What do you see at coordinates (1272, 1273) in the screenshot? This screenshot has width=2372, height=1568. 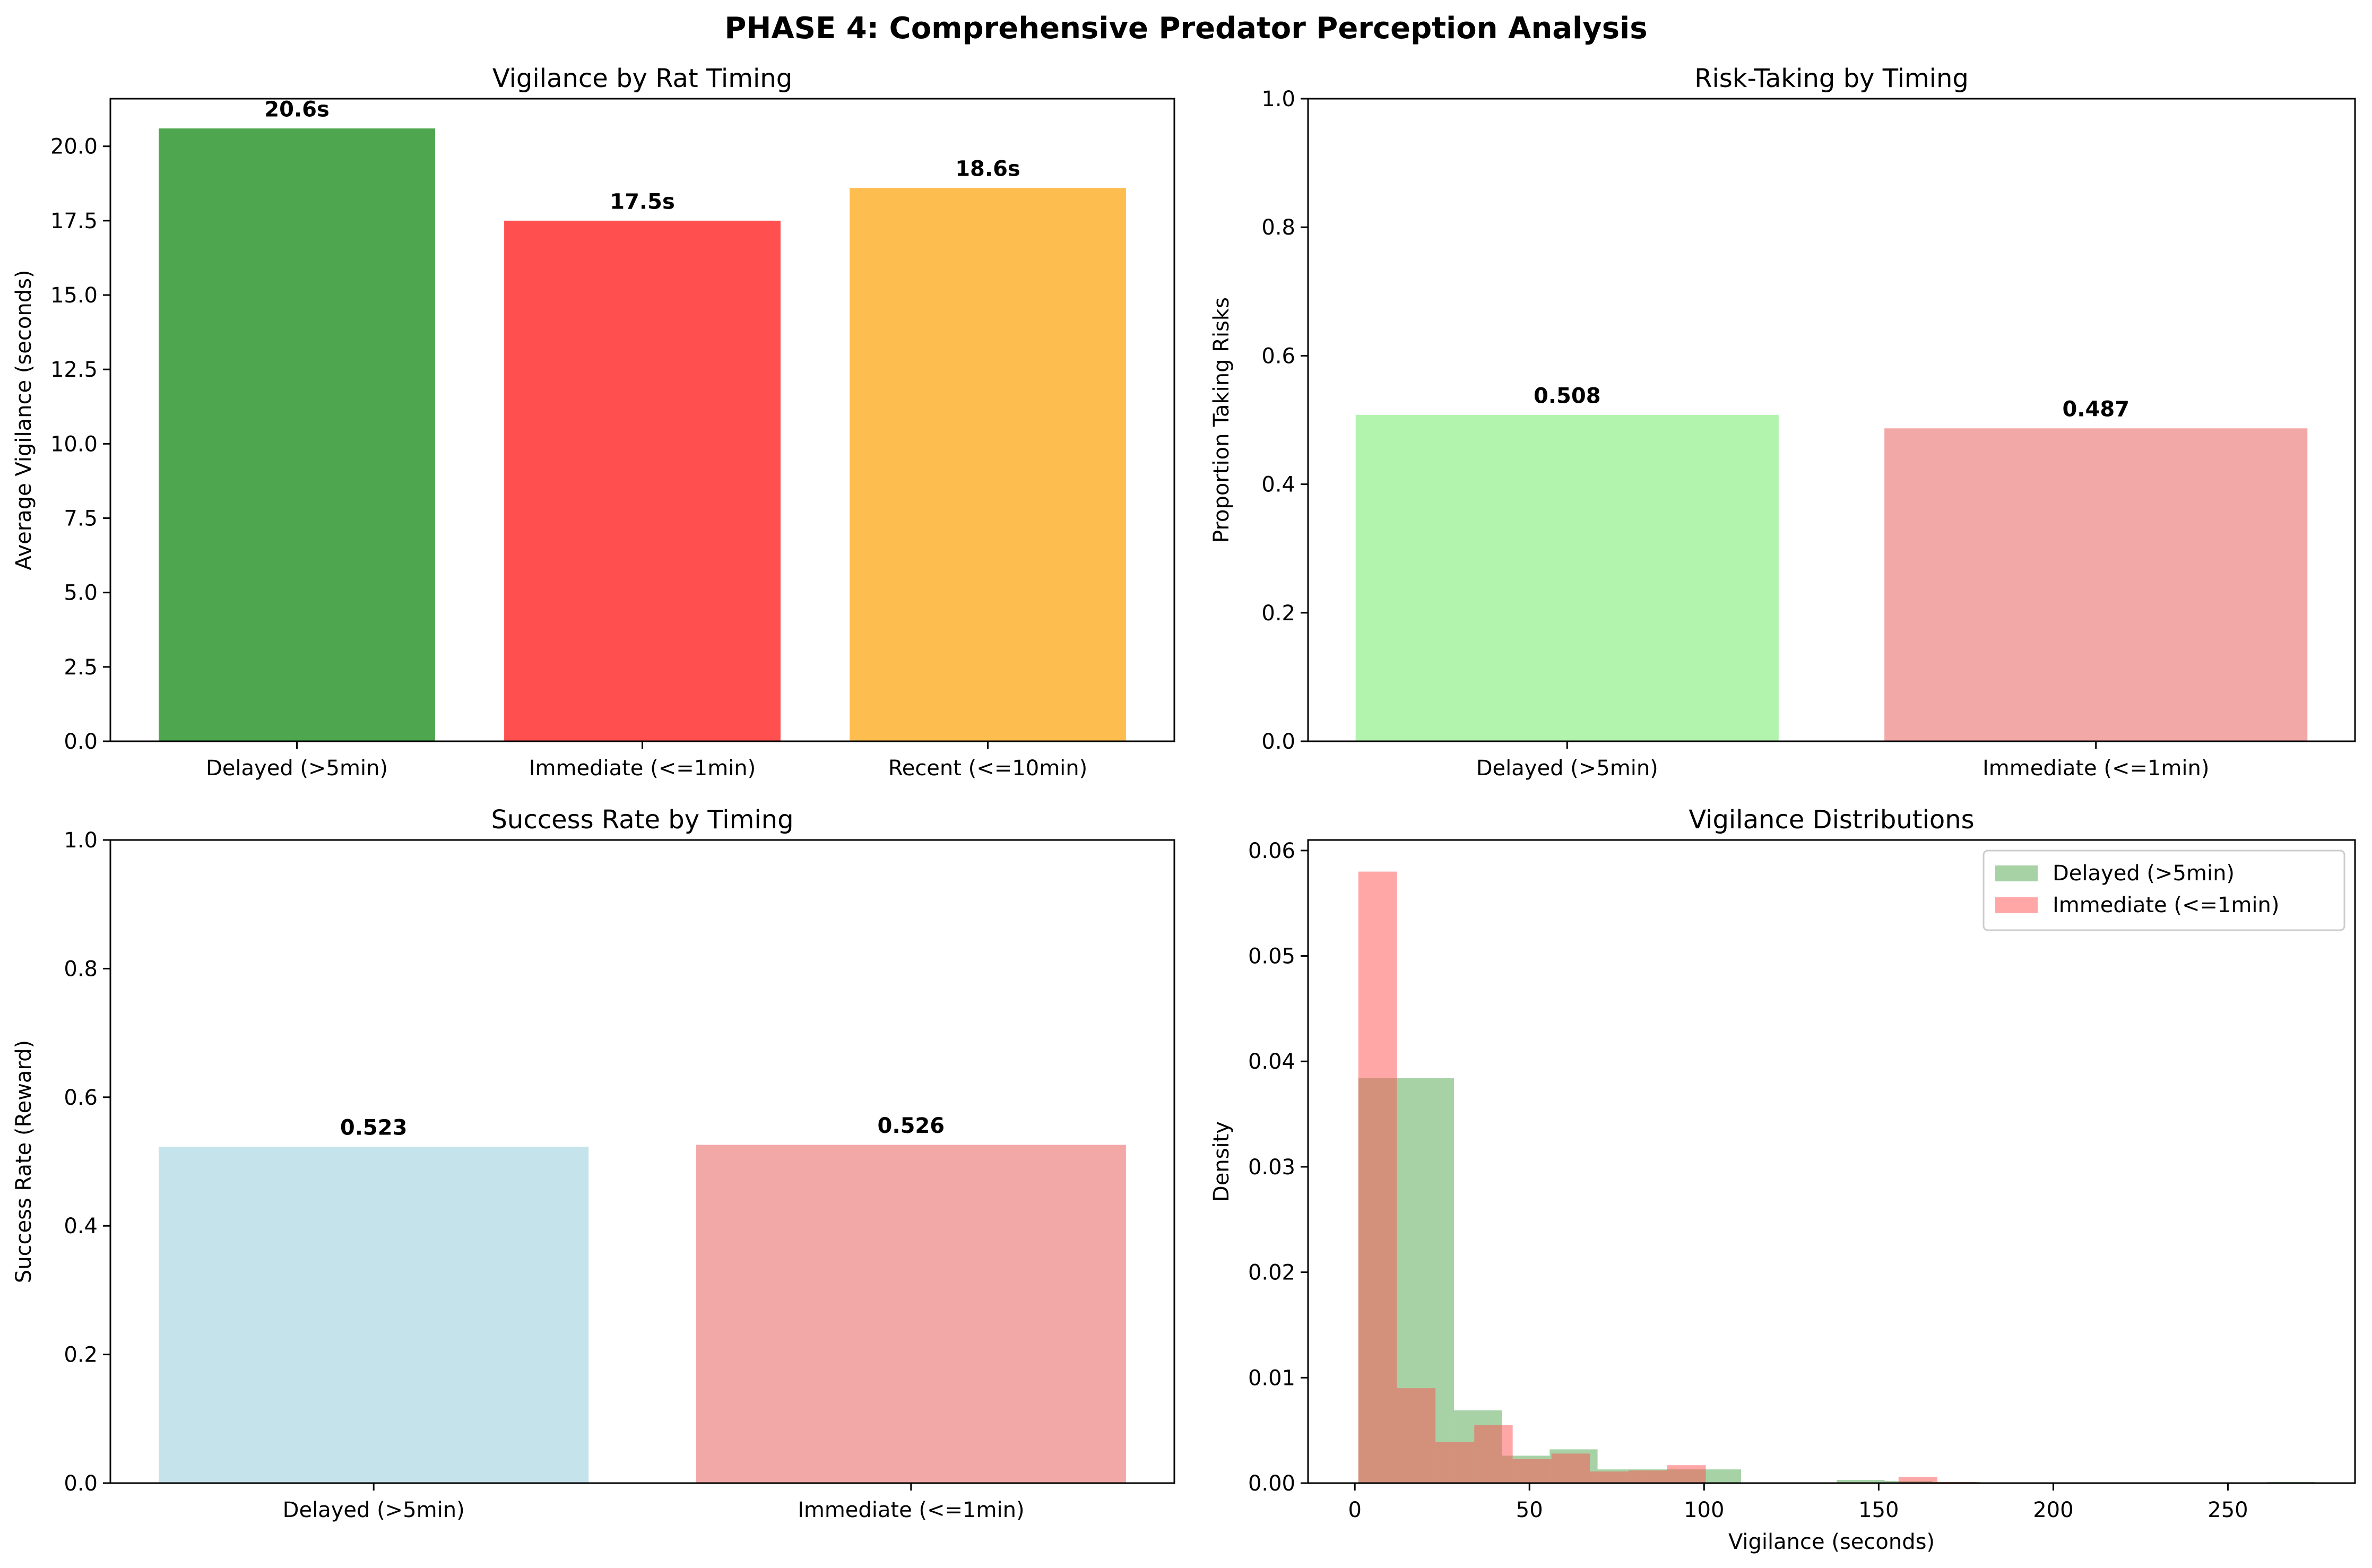 I see `y-tick-label: 0.02` at bounding box center [1272, 1273].